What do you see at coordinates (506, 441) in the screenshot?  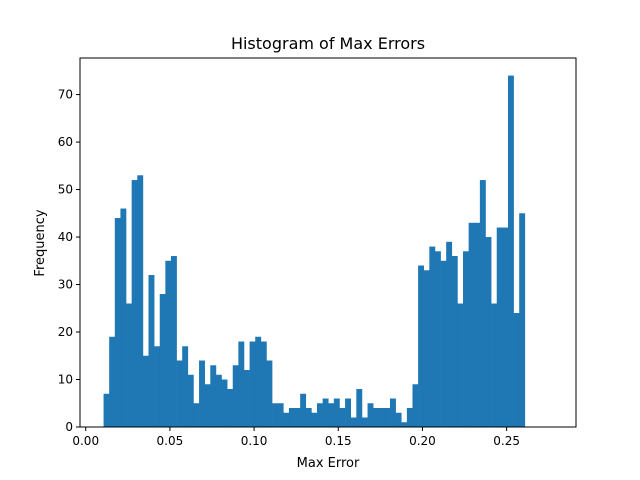 I see `x-tick-label: 0.25` at bounding box center [506, 441].